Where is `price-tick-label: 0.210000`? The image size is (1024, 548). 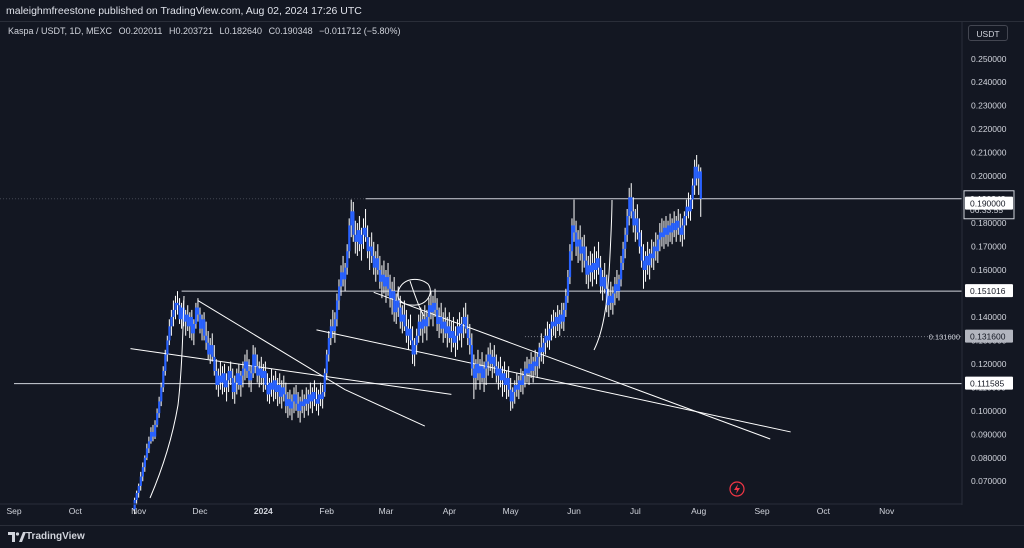
price-tick-label: 0.210000 is located at coordinates (989, 153).